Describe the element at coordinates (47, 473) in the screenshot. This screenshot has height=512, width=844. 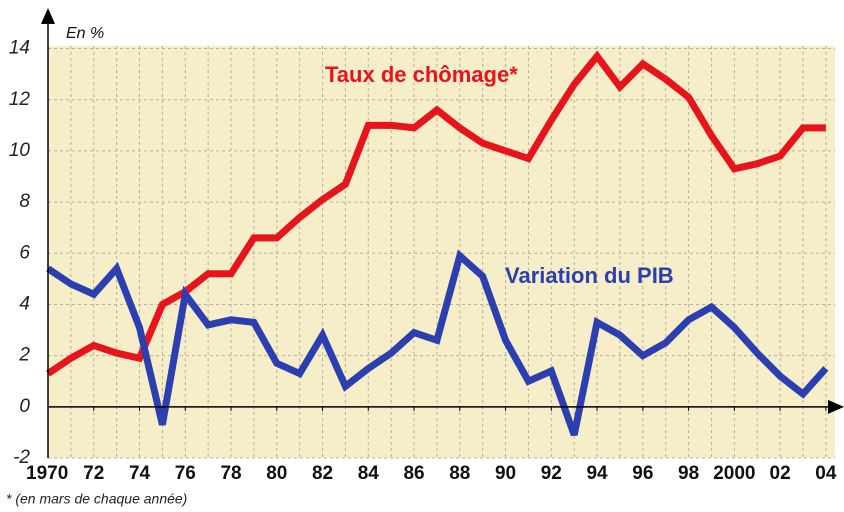
I see `x-tick-label: 1970` at that location.